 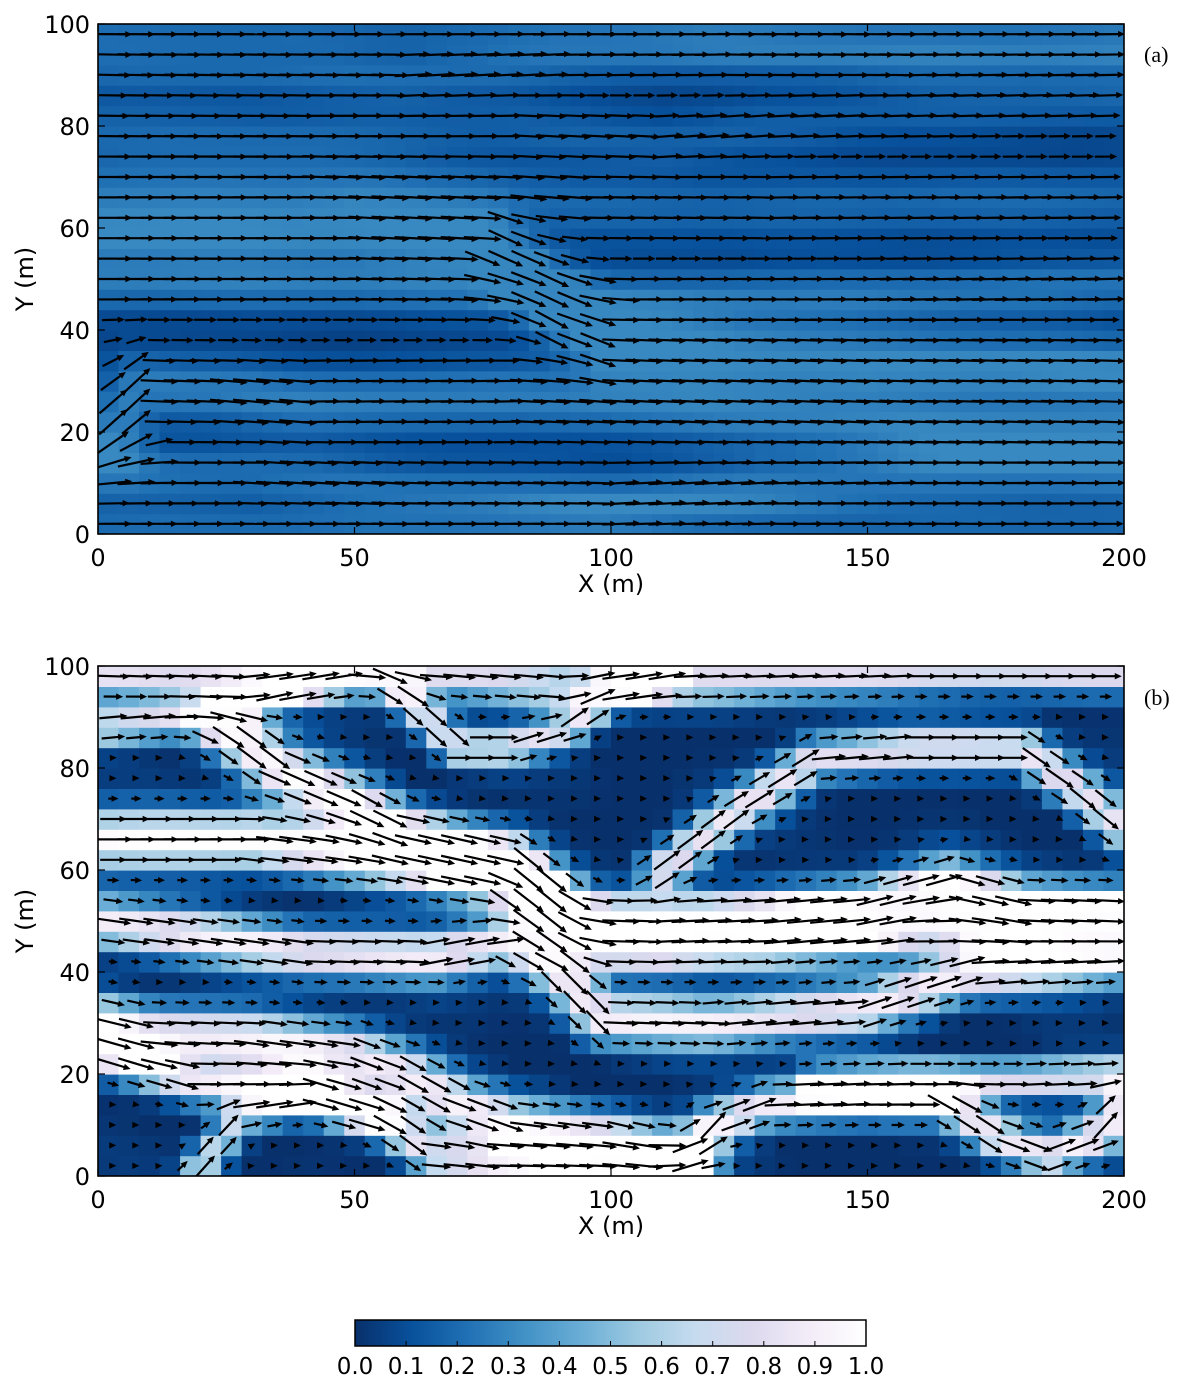 I want to click on x-tick-label: 100, so click(x=611, y=1200).